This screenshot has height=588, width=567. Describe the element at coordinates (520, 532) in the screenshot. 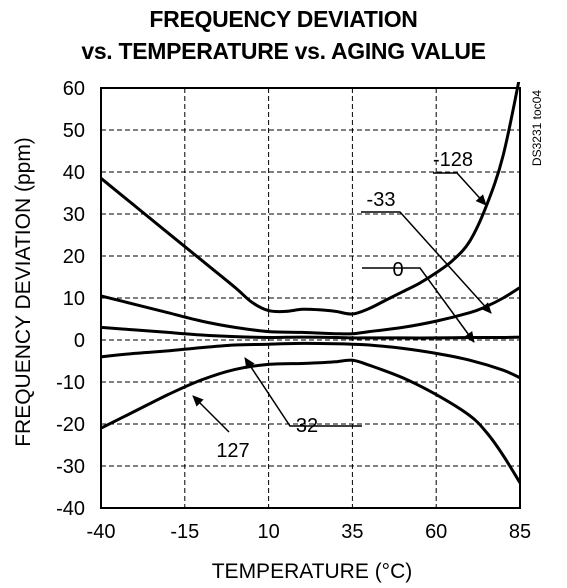

I see `x-tick-label: 85` at that location.